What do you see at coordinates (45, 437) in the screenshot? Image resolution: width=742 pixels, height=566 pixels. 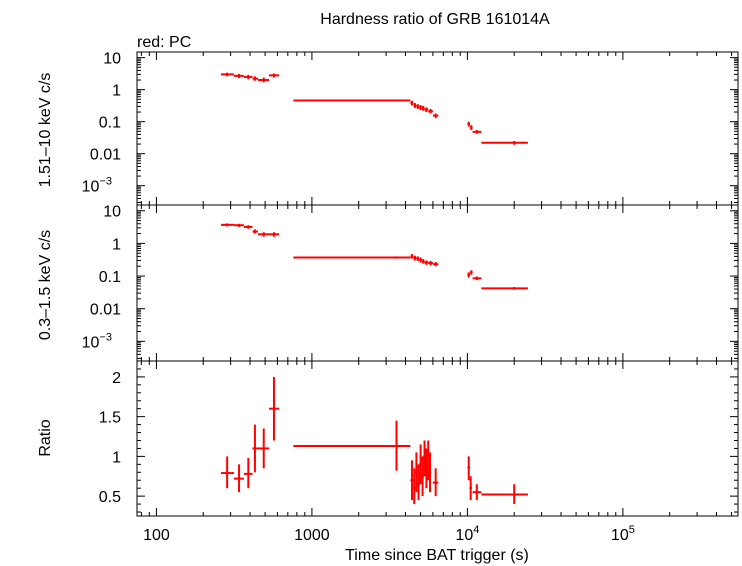 I see `ylabel-bottom: Ratio` at bounding box center [45, 437].